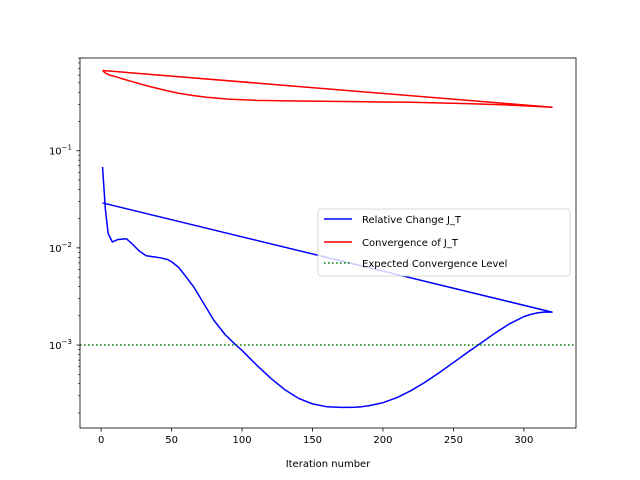  What do you see at coordinates (412, 220) in the screenshot?
I see `legend-label-relative-change: Relative Change J_T` at bounding box center [412, 220].